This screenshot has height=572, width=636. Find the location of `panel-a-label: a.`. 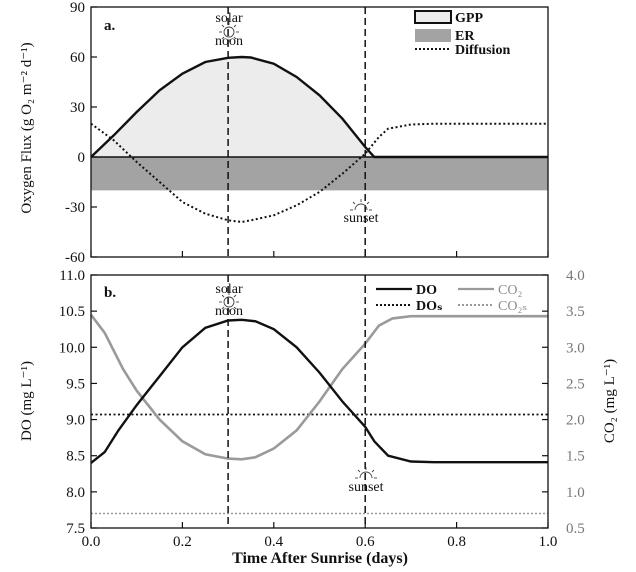

panel-a-label: a. is located at coordinates (110, 26).